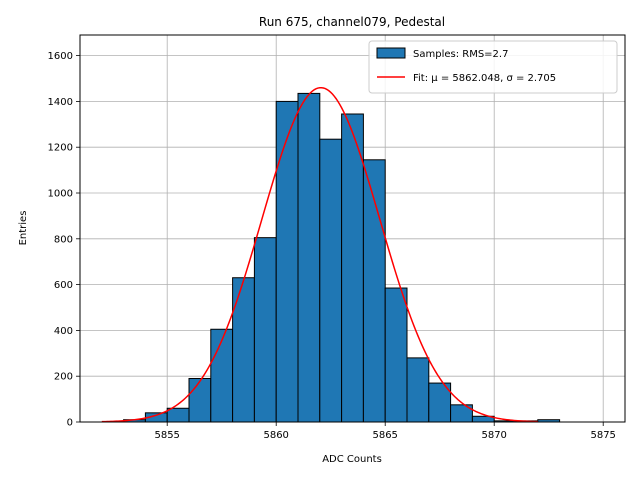 The height and width of the screenshot is (480, 640). What do you see at coordinates (60, 102) in the screenshot?
I see `y-tick-label: 1400` at bounding box center [60, 102].